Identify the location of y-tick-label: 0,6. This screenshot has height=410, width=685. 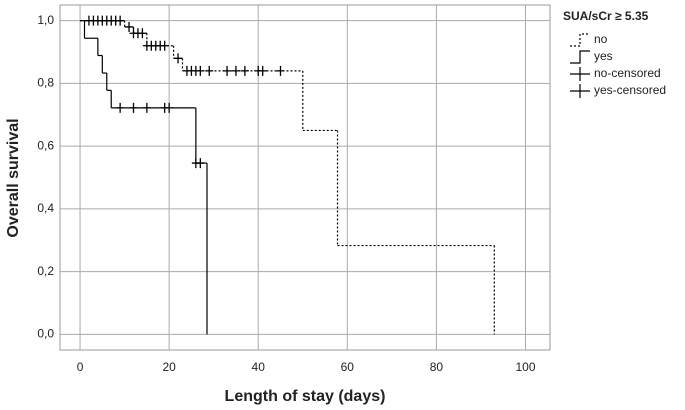
(45, 145).